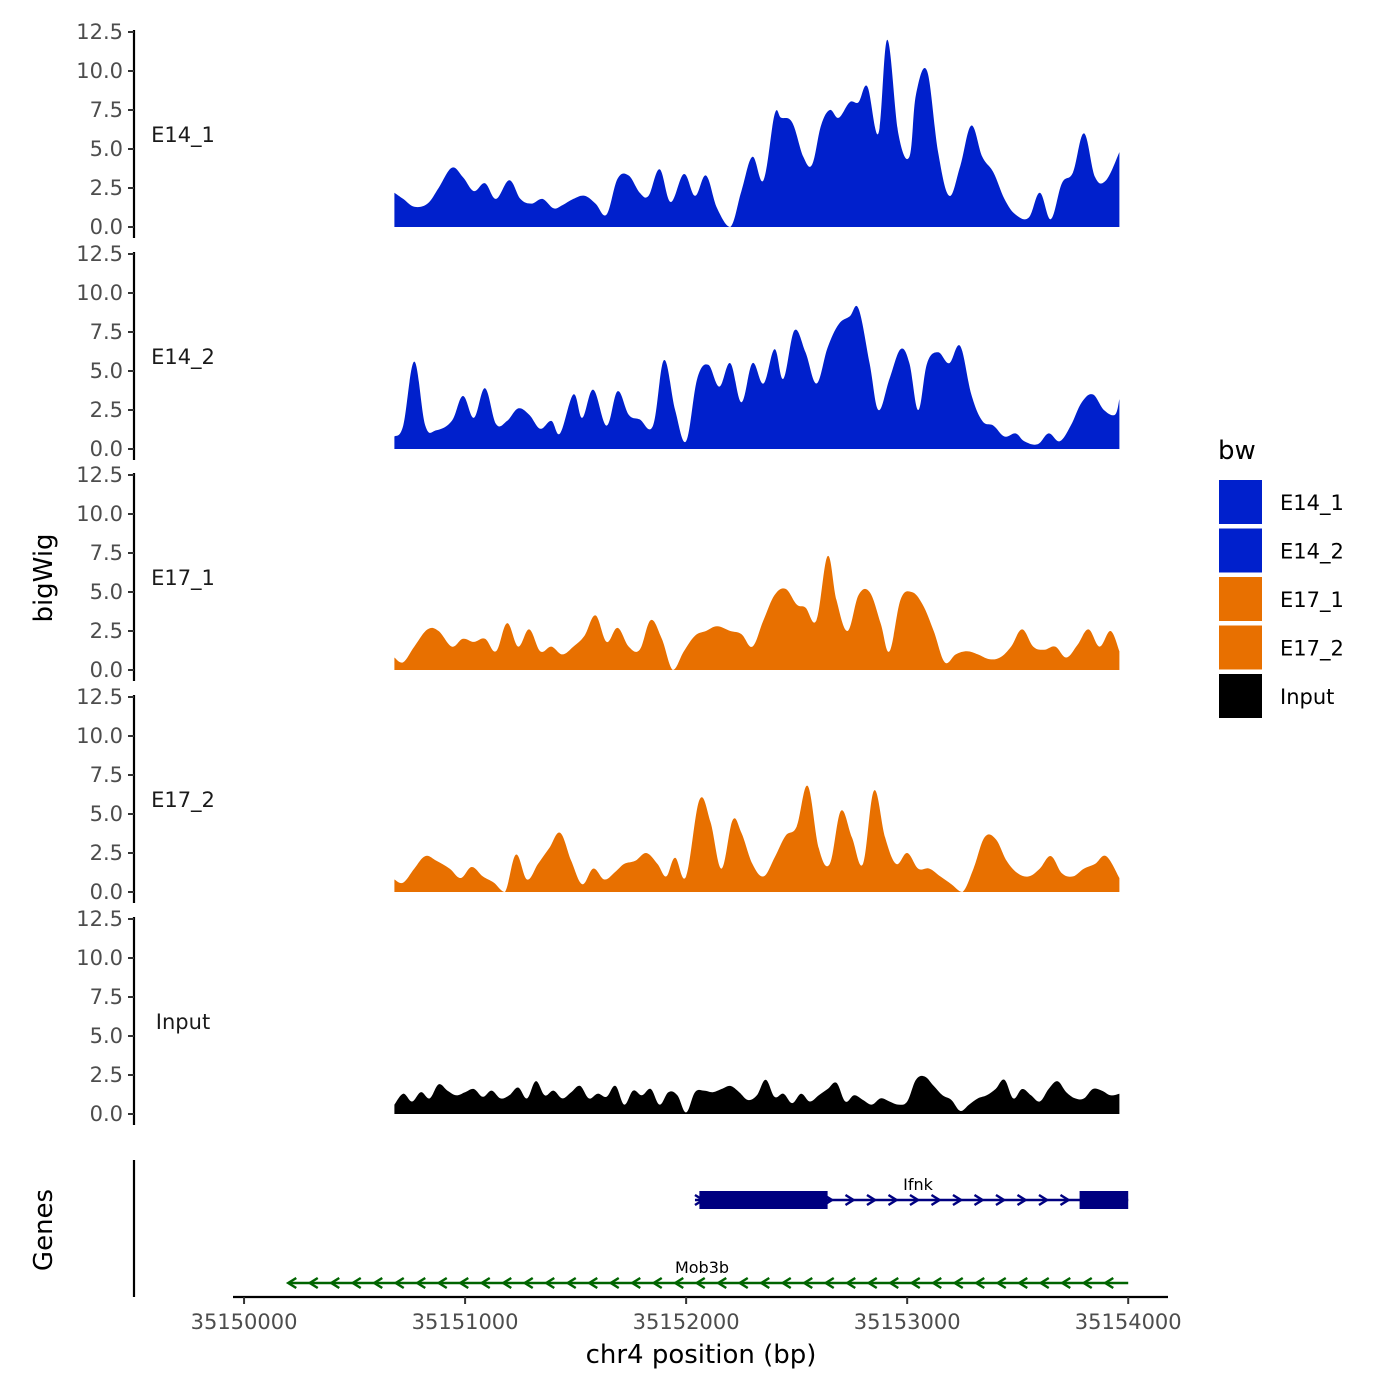 The image size is (1400, 1400). Describe the element at coordinates (183, 135) in the screenshot. I see `track-label-e14-1: E14_1` at that location.